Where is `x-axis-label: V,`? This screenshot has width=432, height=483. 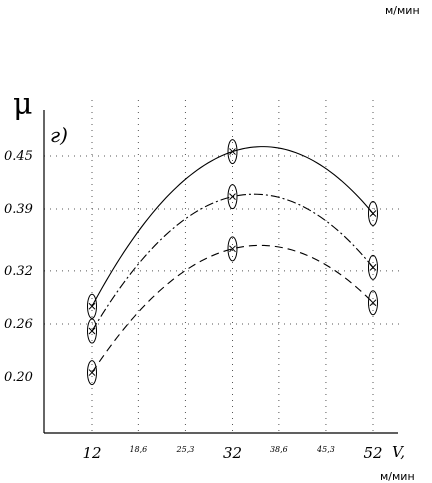 x-axis-label: V, is located at coordinates (398, 452).